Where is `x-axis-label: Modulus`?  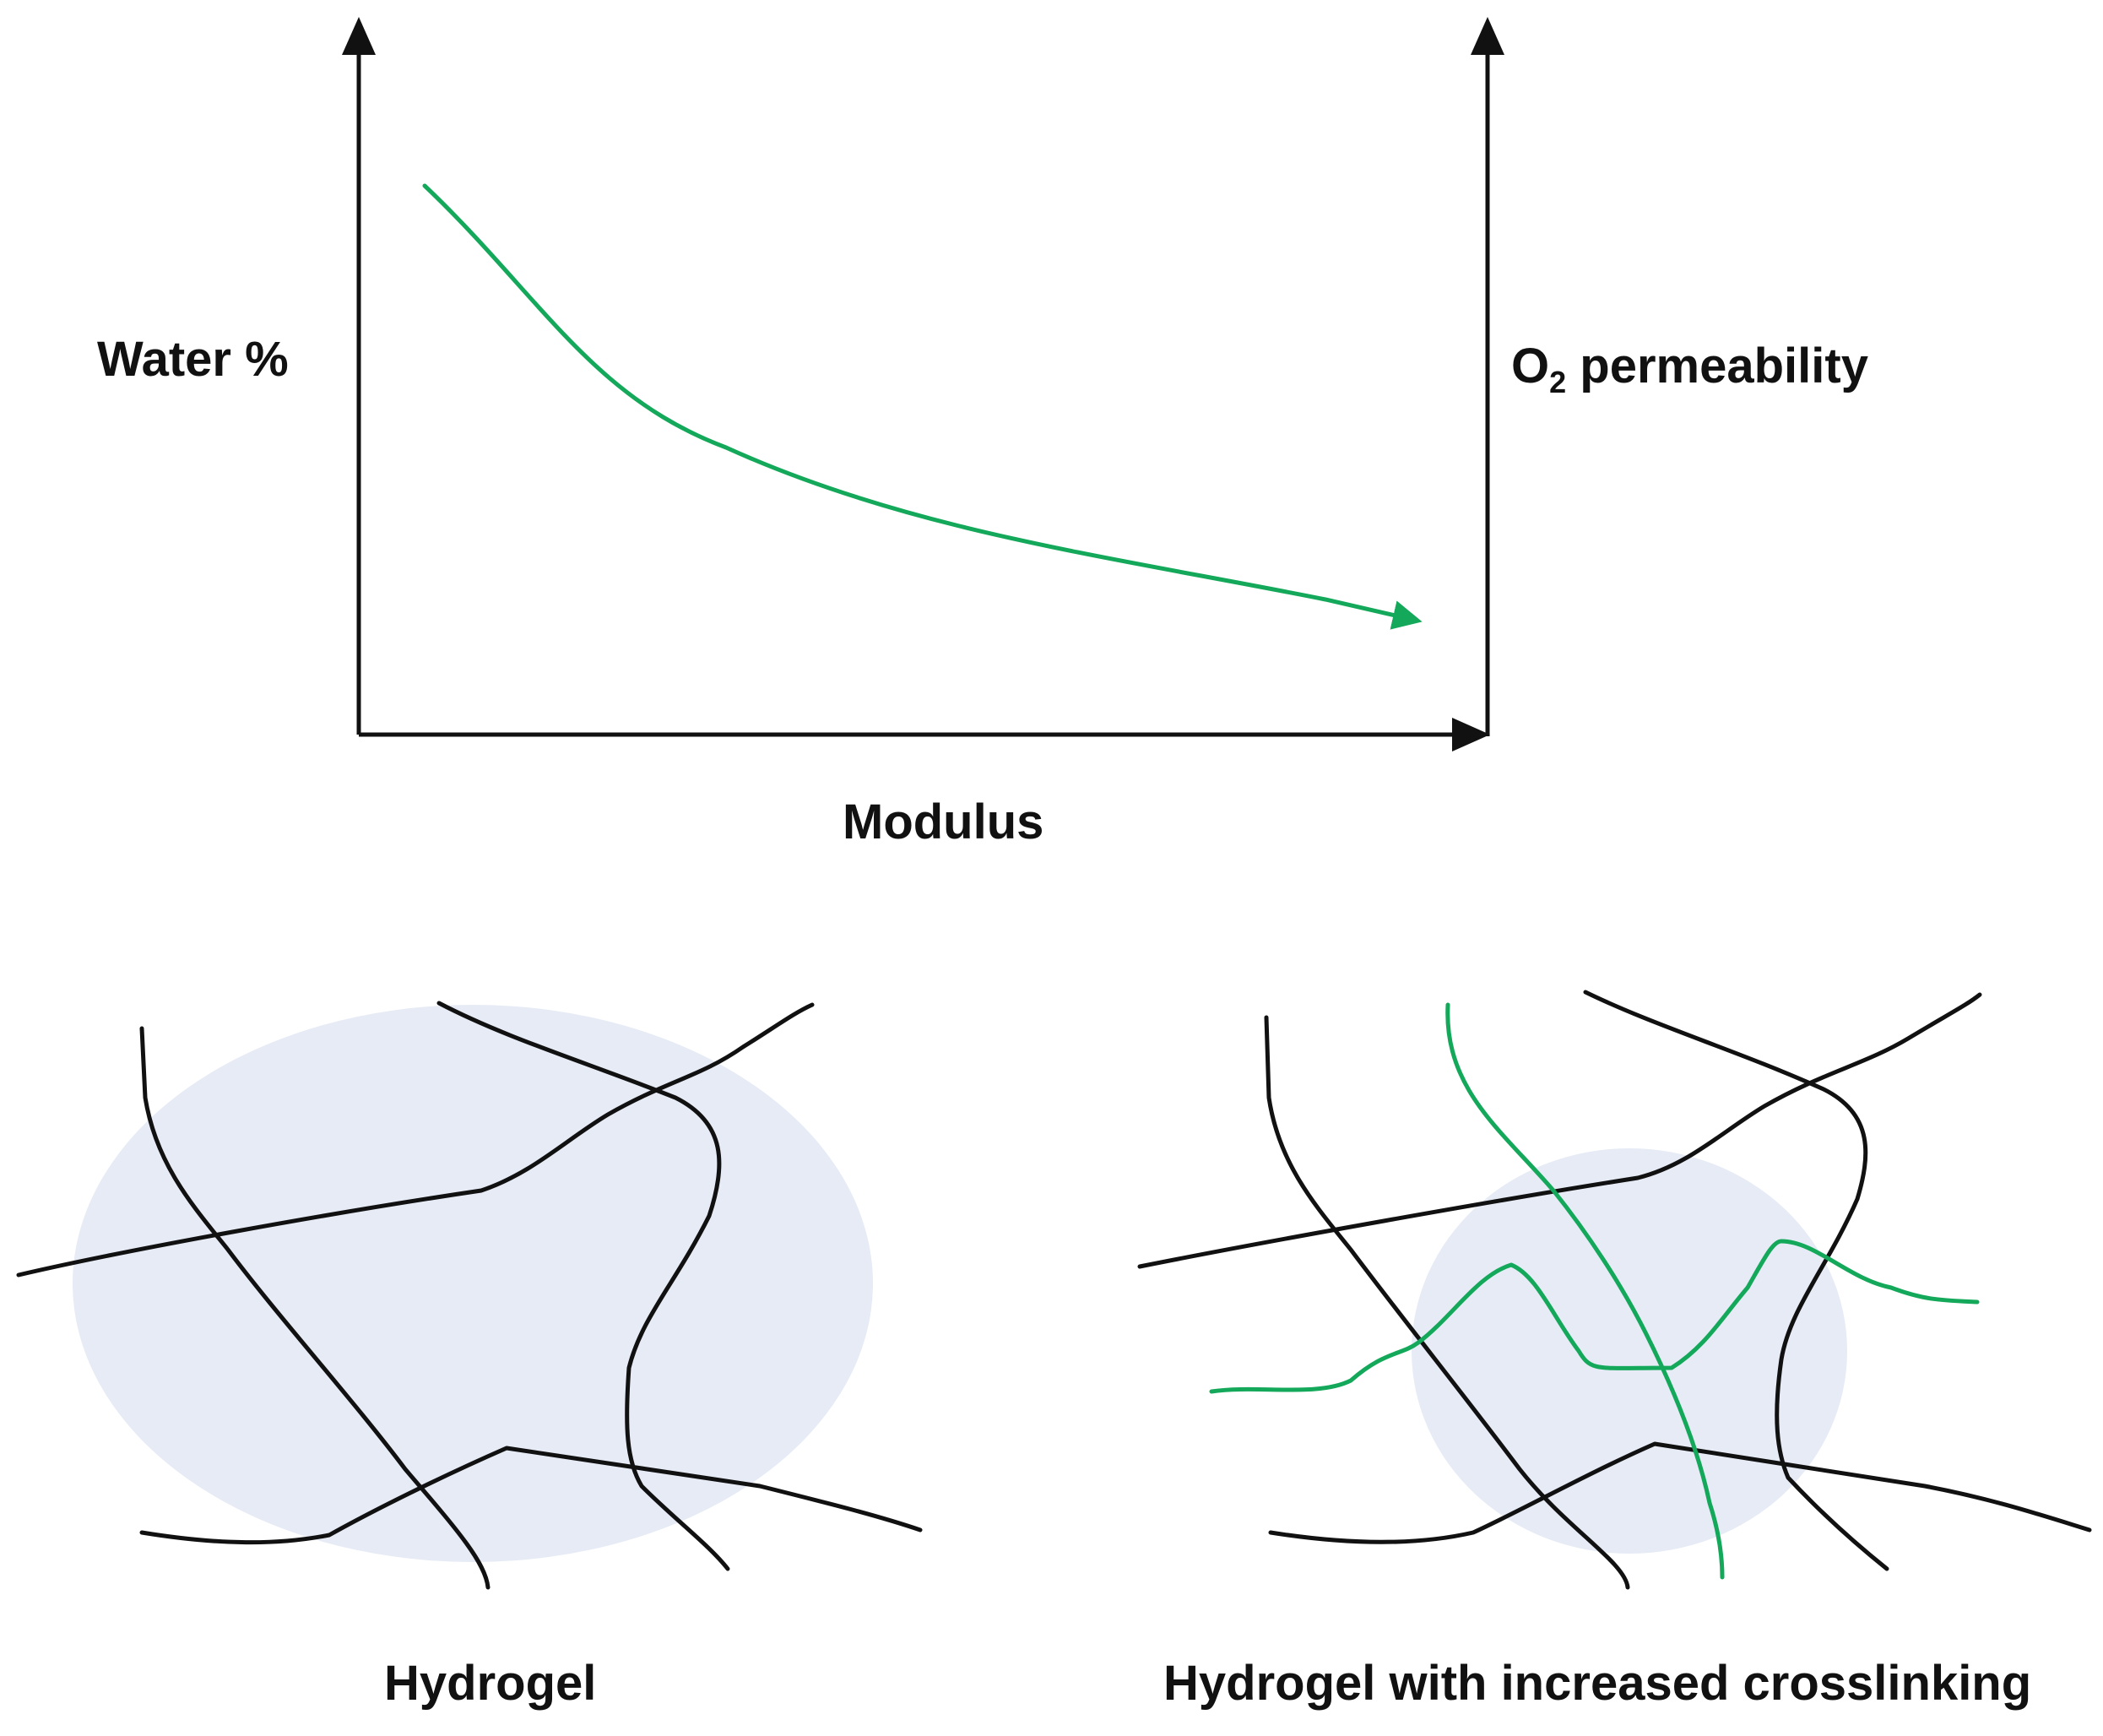
x-axis-label: Modulus is located at coordinates (943, 822).